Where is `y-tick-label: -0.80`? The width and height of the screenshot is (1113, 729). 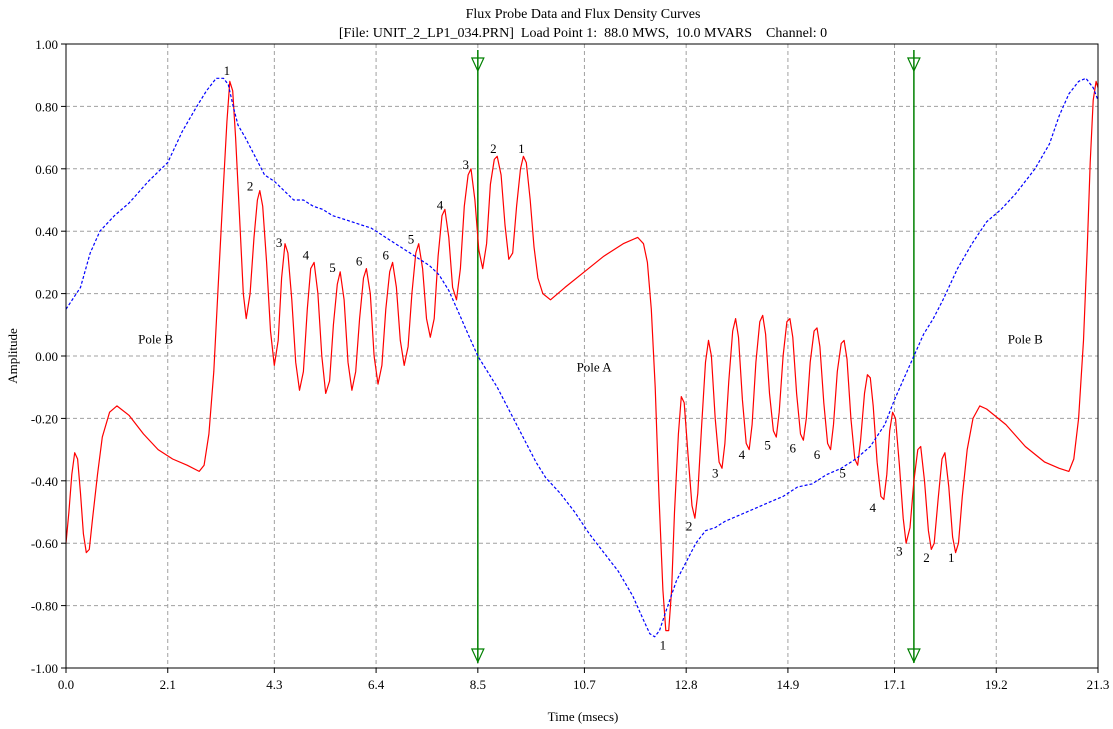
y-tick-label: -0.80 is located at coordinates (44, 606).